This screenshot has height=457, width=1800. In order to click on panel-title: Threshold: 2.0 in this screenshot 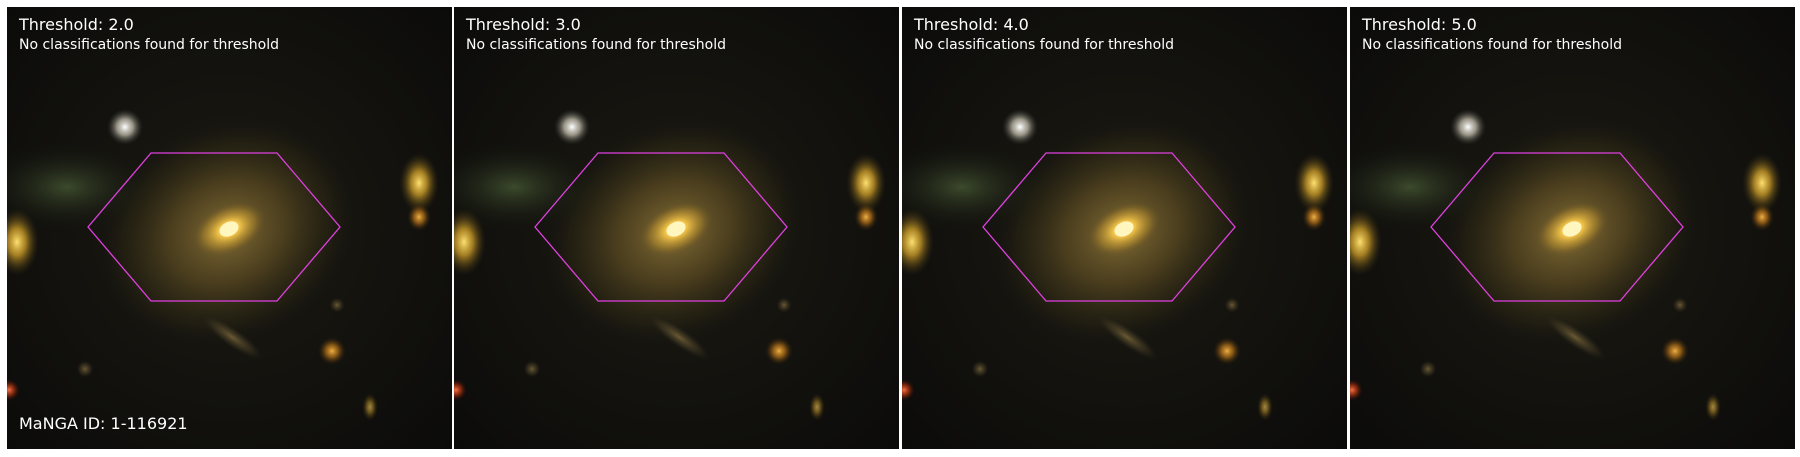, I will do `click(76, 24)`.